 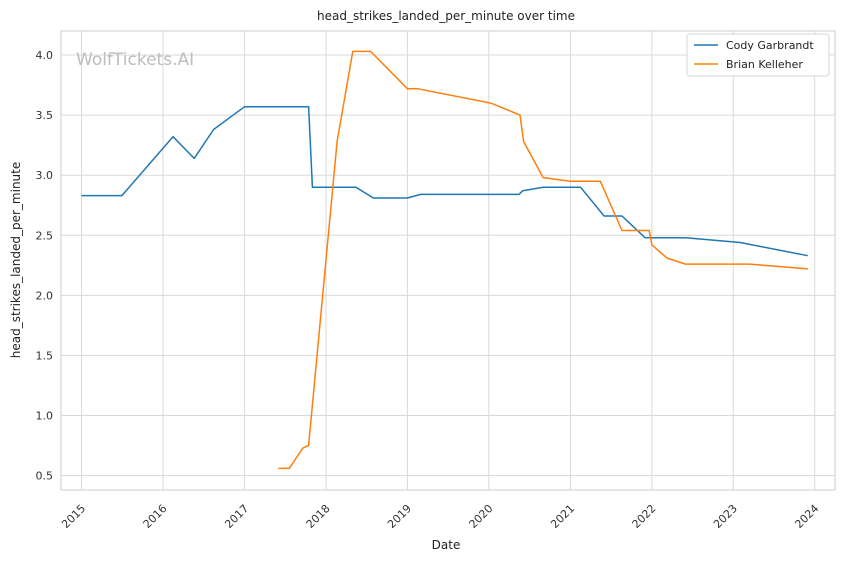 What do you see at coordinates (770, 45) in the screenshot?
I see `legend-label-cody-garbrandt: Cody Garbrandt` at bounding box center [770, 45].